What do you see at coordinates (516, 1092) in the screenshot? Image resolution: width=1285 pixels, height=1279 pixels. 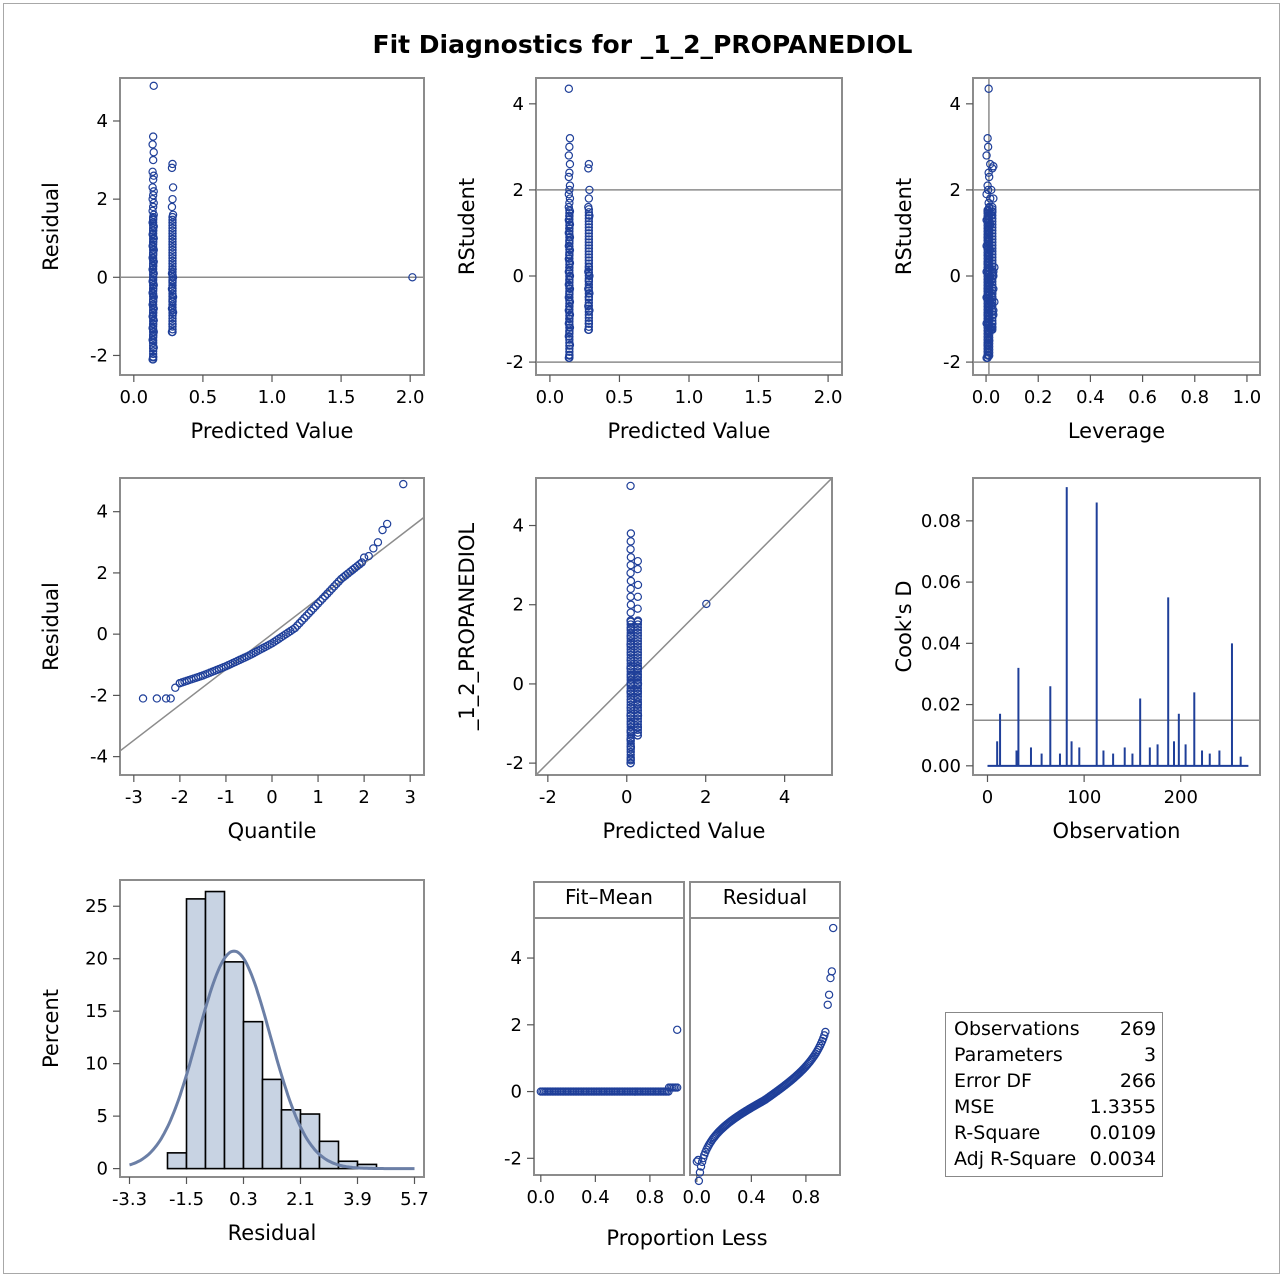 I see `y-tick-label: 0` at bounding box center [516, 1092].